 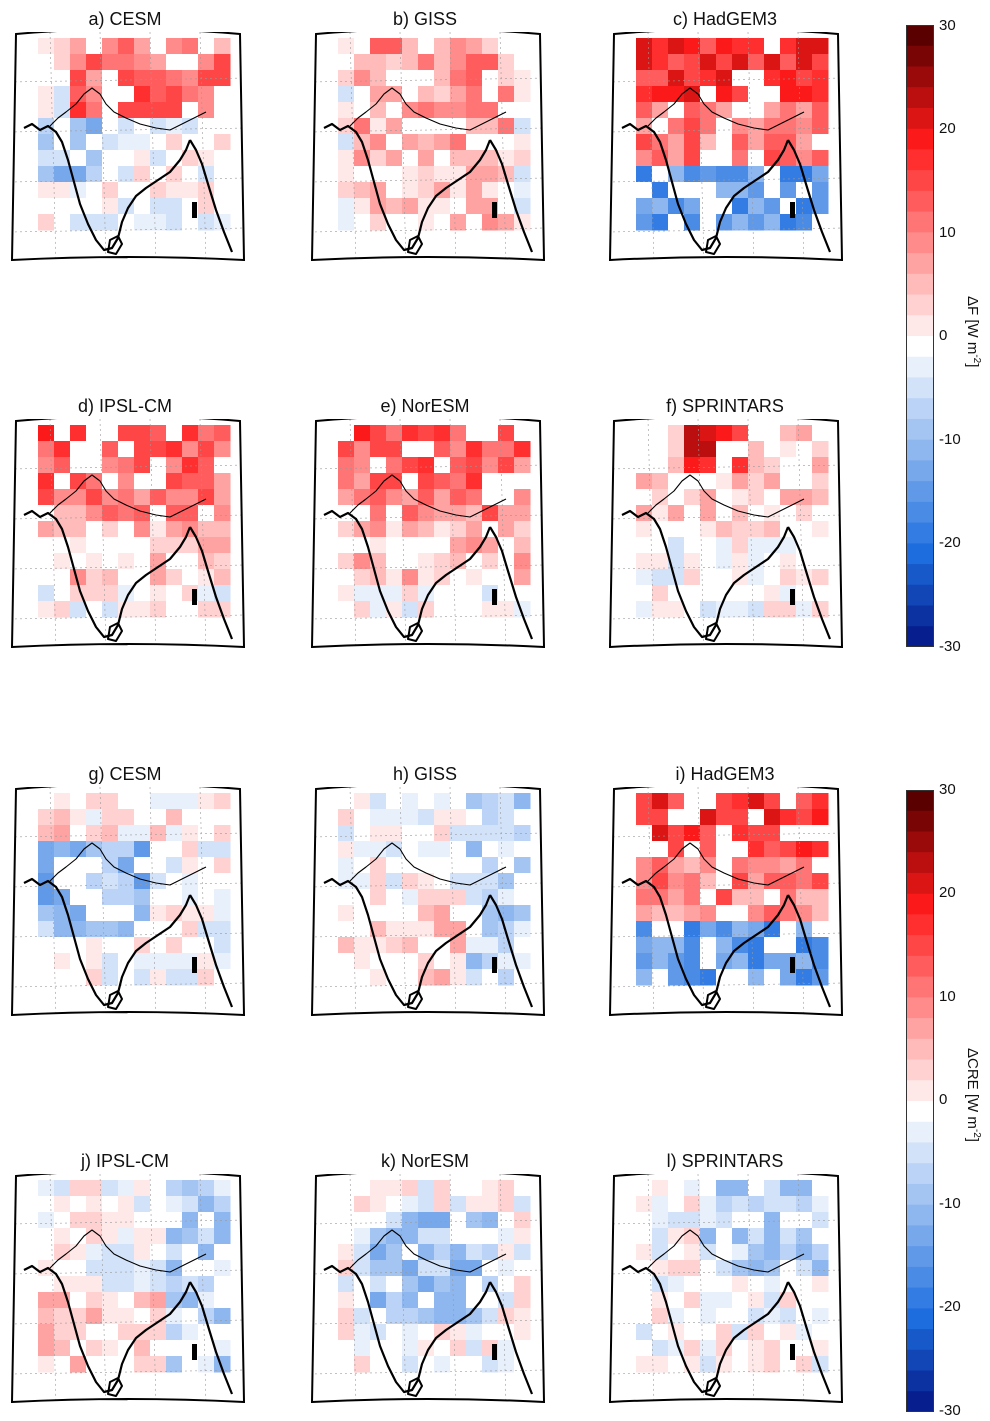 I want to click on colorbar-bottom-tick: 30, so click(x=947, y=789).